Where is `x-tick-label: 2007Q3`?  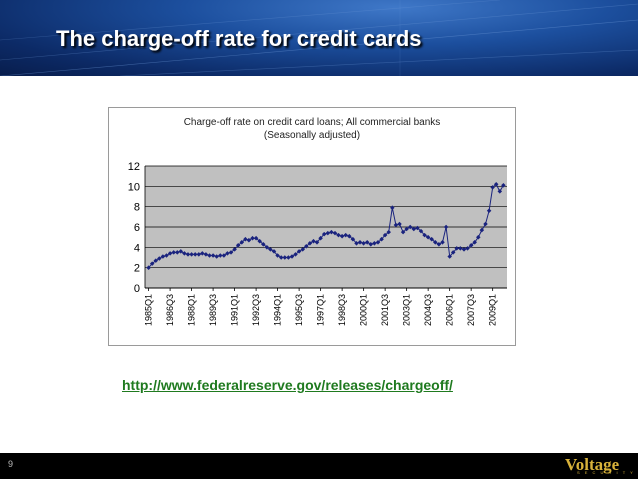
x-tick-label: 2007Q3 is located at coordinates (471, 310).